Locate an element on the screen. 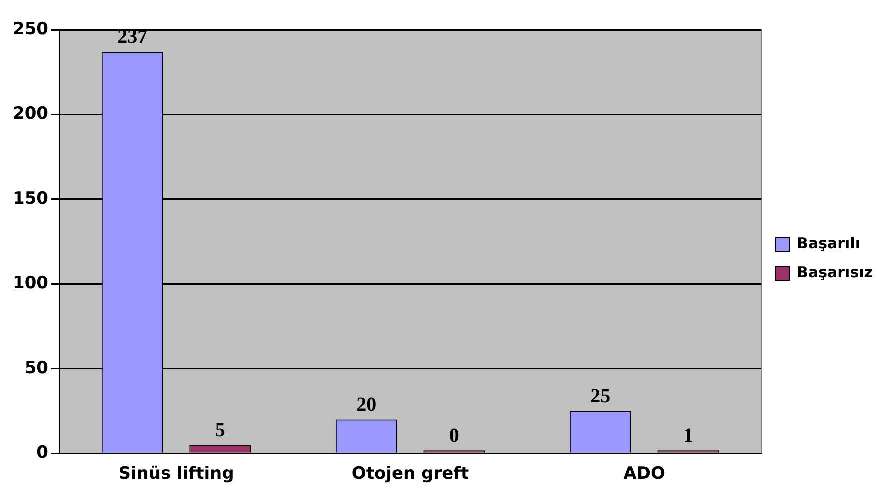  legend-label: Başarılı is located at coordinates (828, 243).